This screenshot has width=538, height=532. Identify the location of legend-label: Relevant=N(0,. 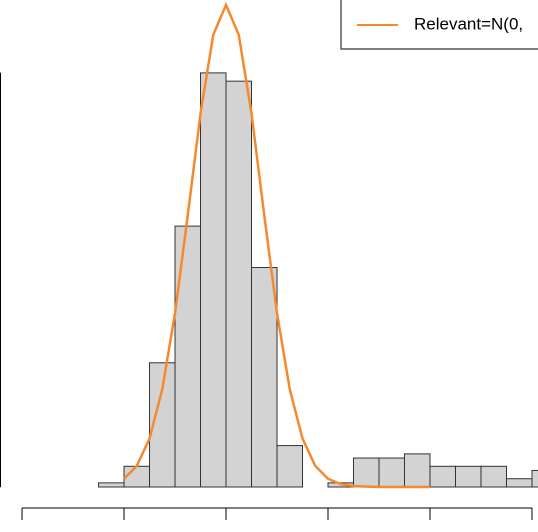
(468, 23).